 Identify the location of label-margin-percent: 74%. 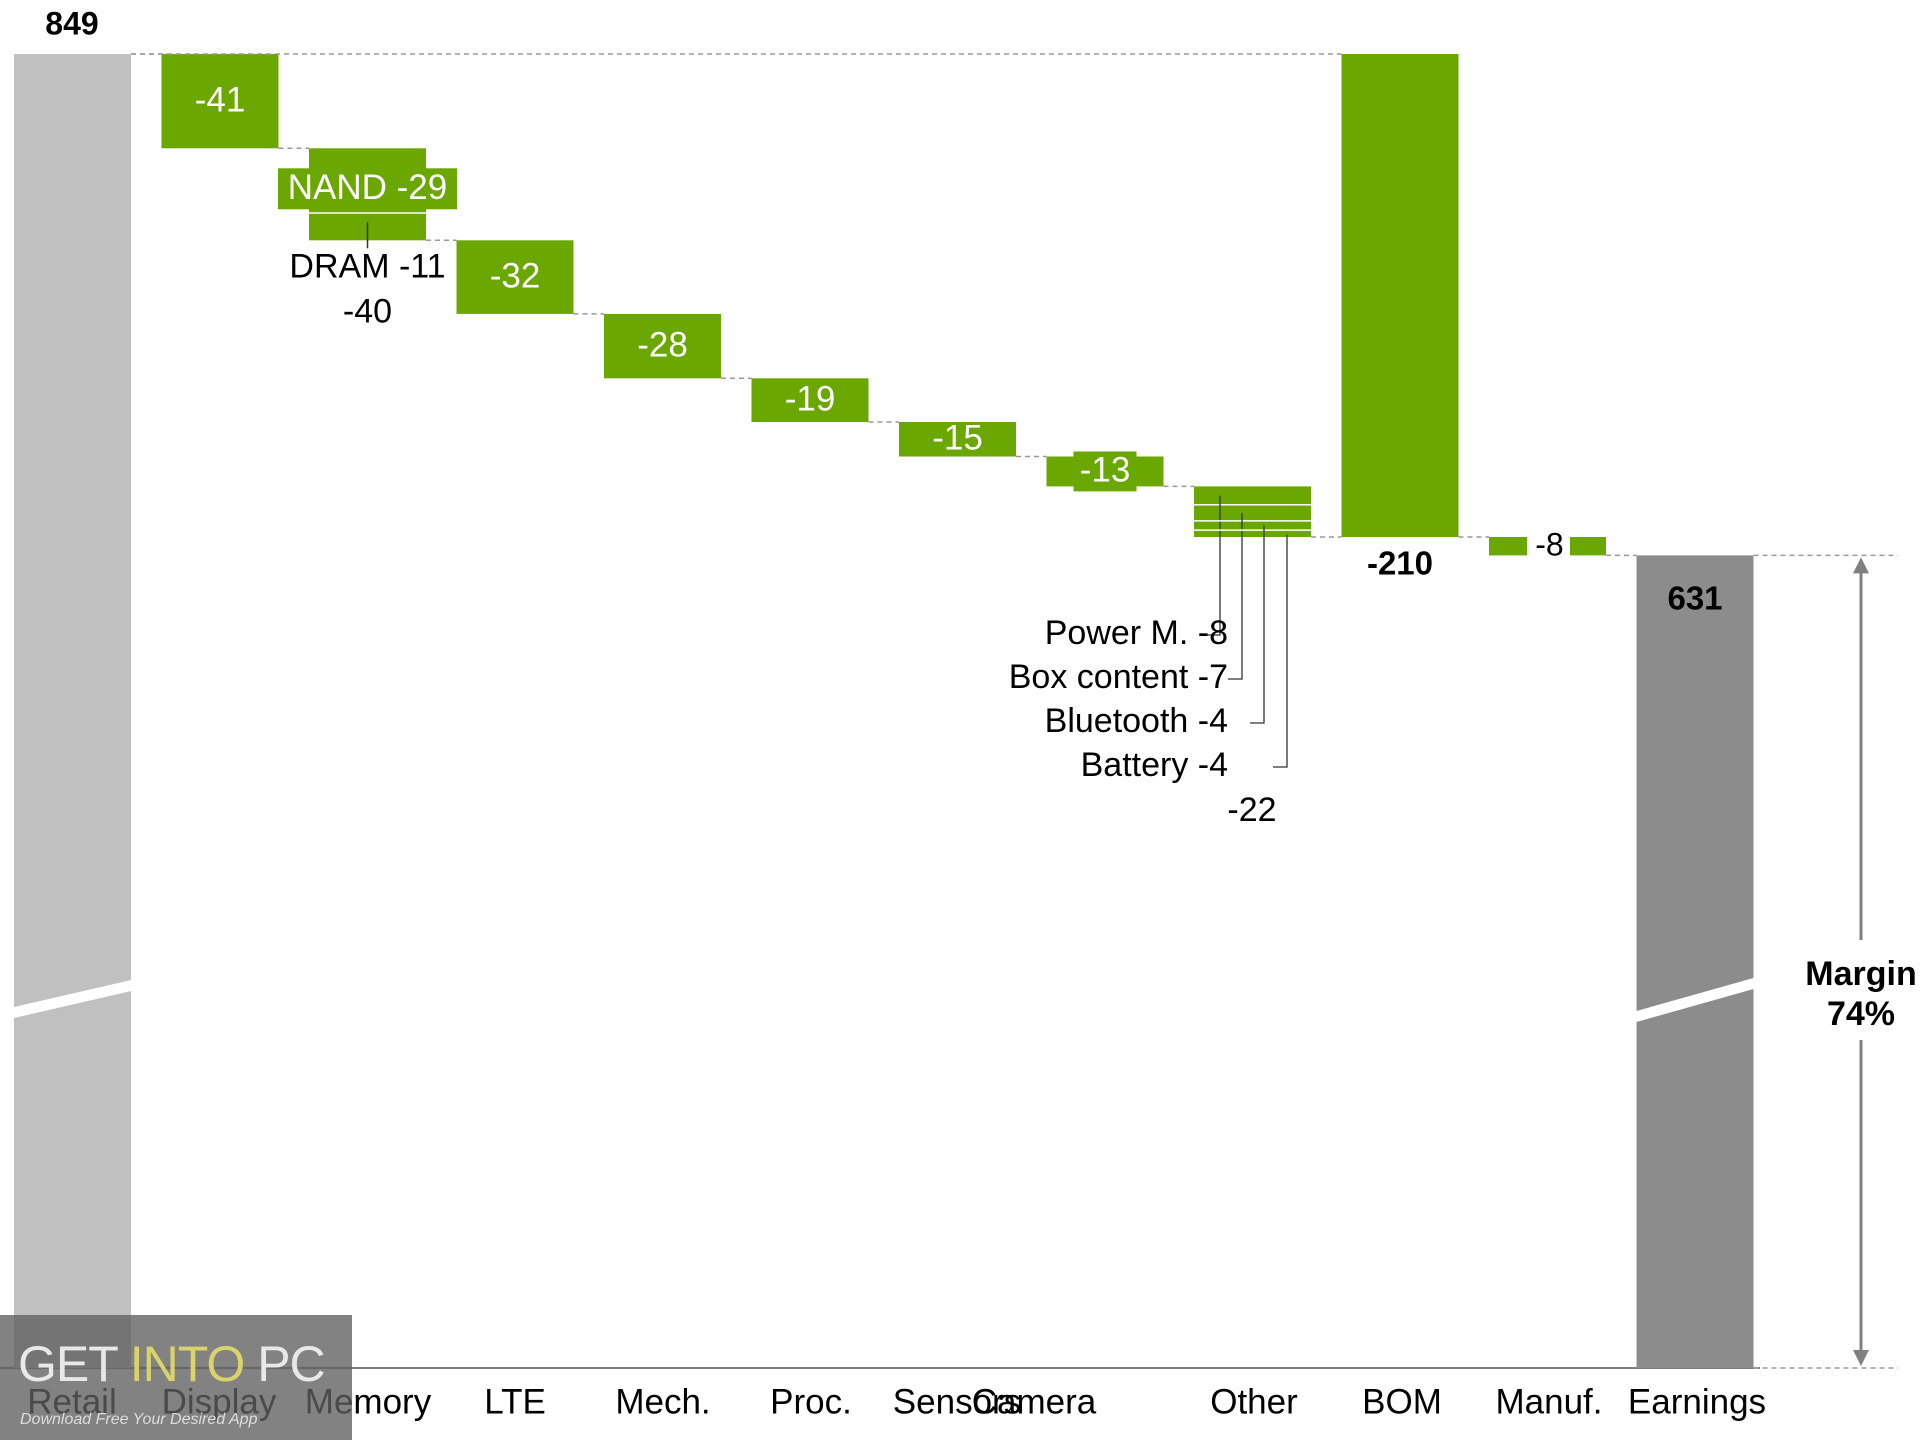
(1861, 1014).